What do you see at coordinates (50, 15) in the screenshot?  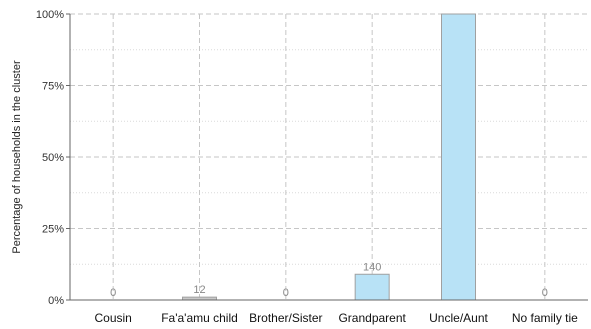 I see `y-tick-label: 100%` at bounding box center [50, 15].